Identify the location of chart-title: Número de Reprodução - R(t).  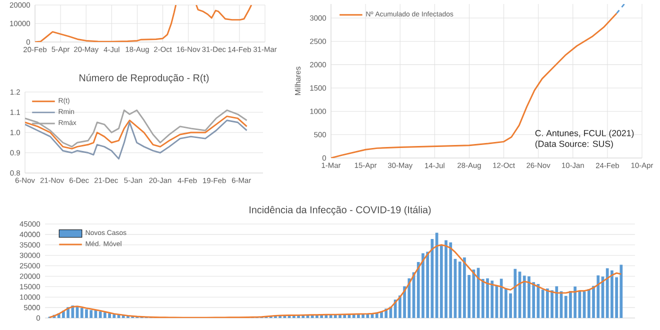
(144, 79).